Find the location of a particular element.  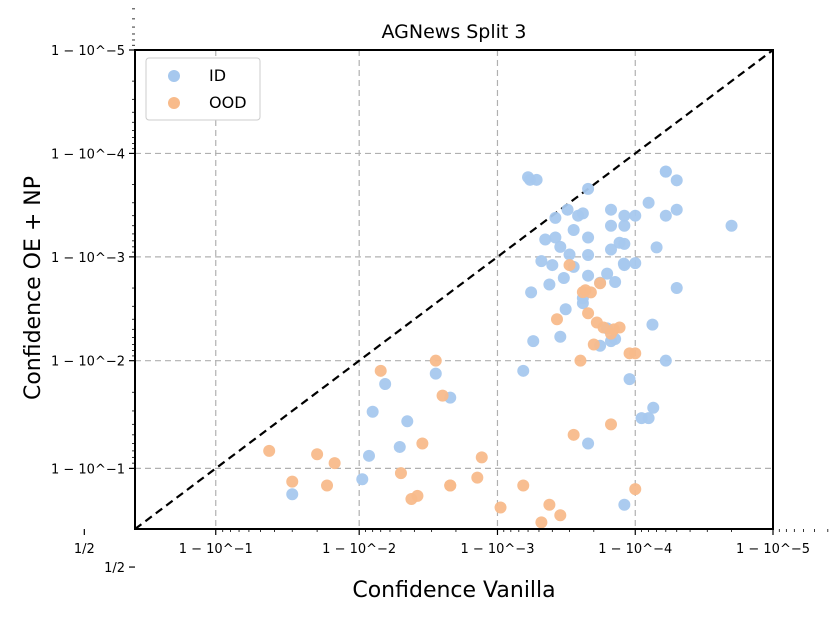

y-tick-label-4: 1 − 10^−4 is located at coordinates (88, 154).